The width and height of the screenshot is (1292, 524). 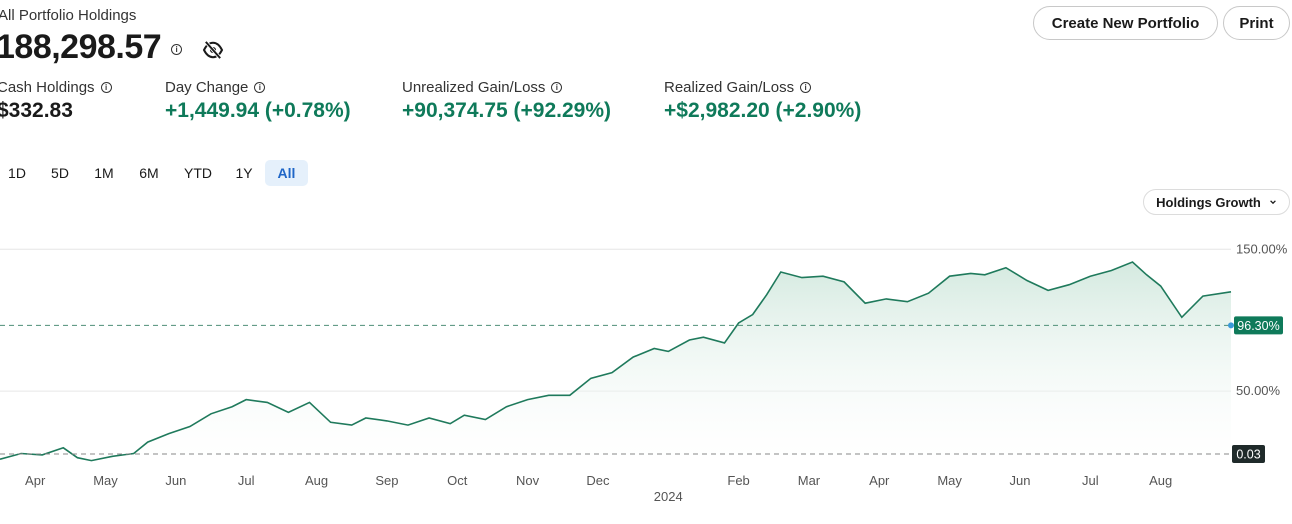 I want to click on x-tick-label: Sep, so click(x=386, y=480).